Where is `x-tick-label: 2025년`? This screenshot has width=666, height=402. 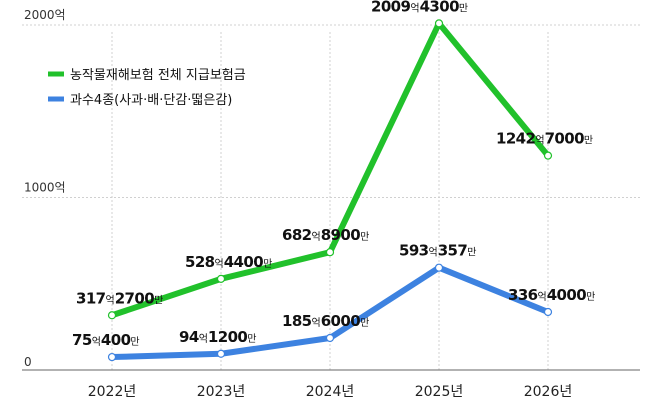
x-tick-label: 2025년 is located at coordinates (439, 392).